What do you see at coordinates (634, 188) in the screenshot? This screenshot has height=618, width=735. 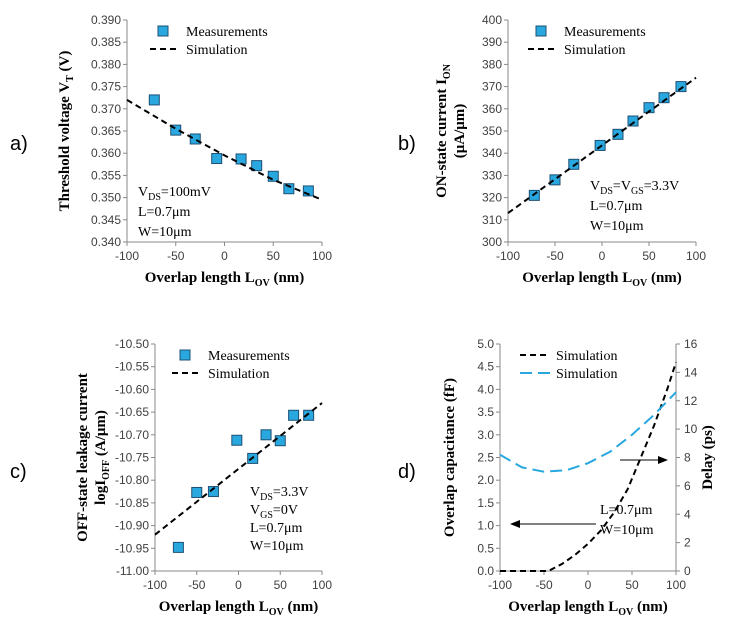 I see `annotation: VDS=VGS=3.3V` at bounding box center [634, 188].